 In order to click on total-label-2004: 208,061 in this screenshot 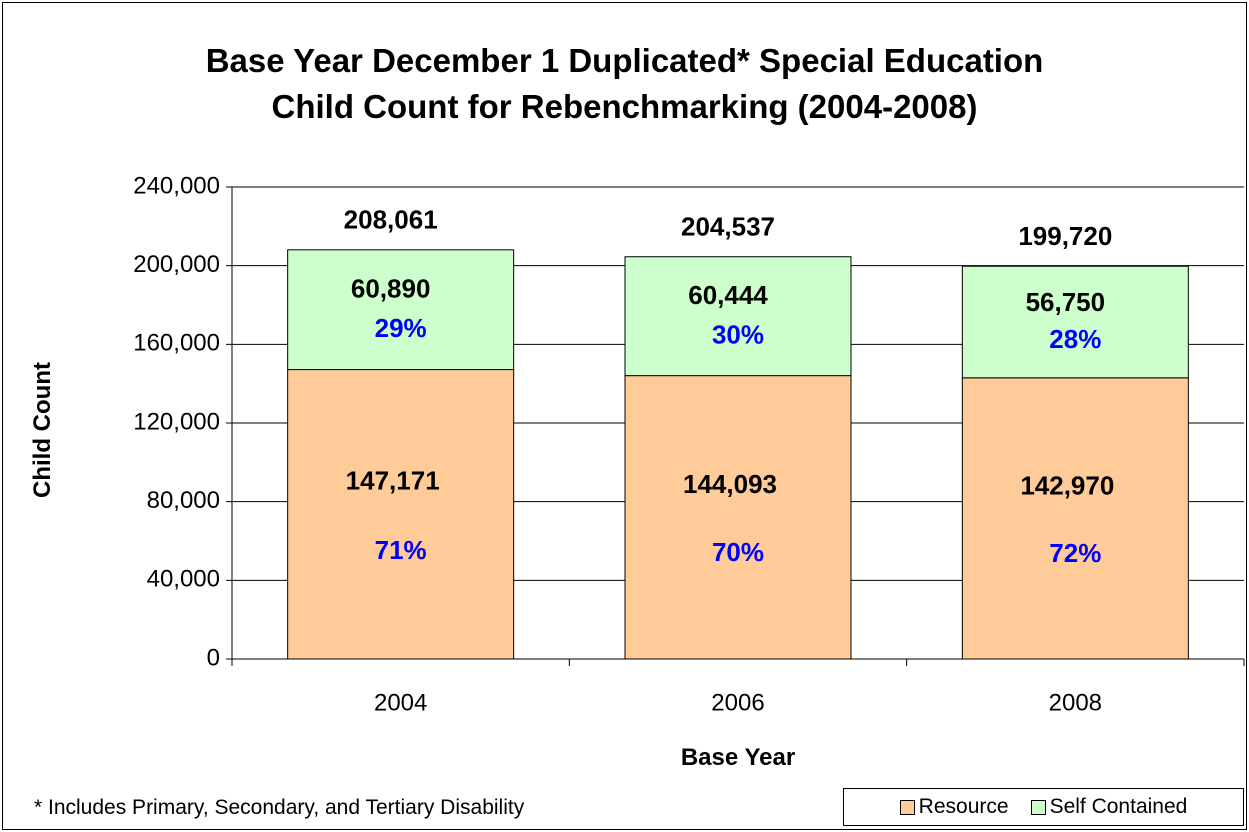, I will do `click(391, 220)`.